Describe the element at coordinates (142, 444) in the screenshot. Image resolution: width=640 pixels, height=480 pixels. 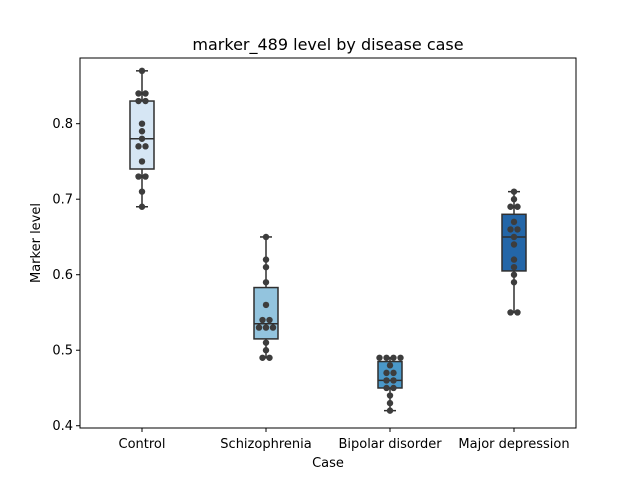
I see `x-tick-label: Control` at that location.